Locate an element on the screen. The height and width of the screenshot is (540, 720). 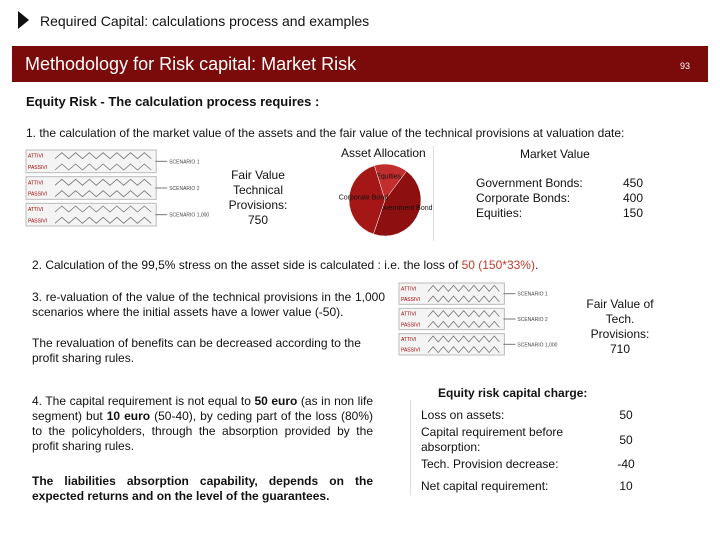
table-row: Capital requirement before absorption: 50 is located at coordinates (531, 440).